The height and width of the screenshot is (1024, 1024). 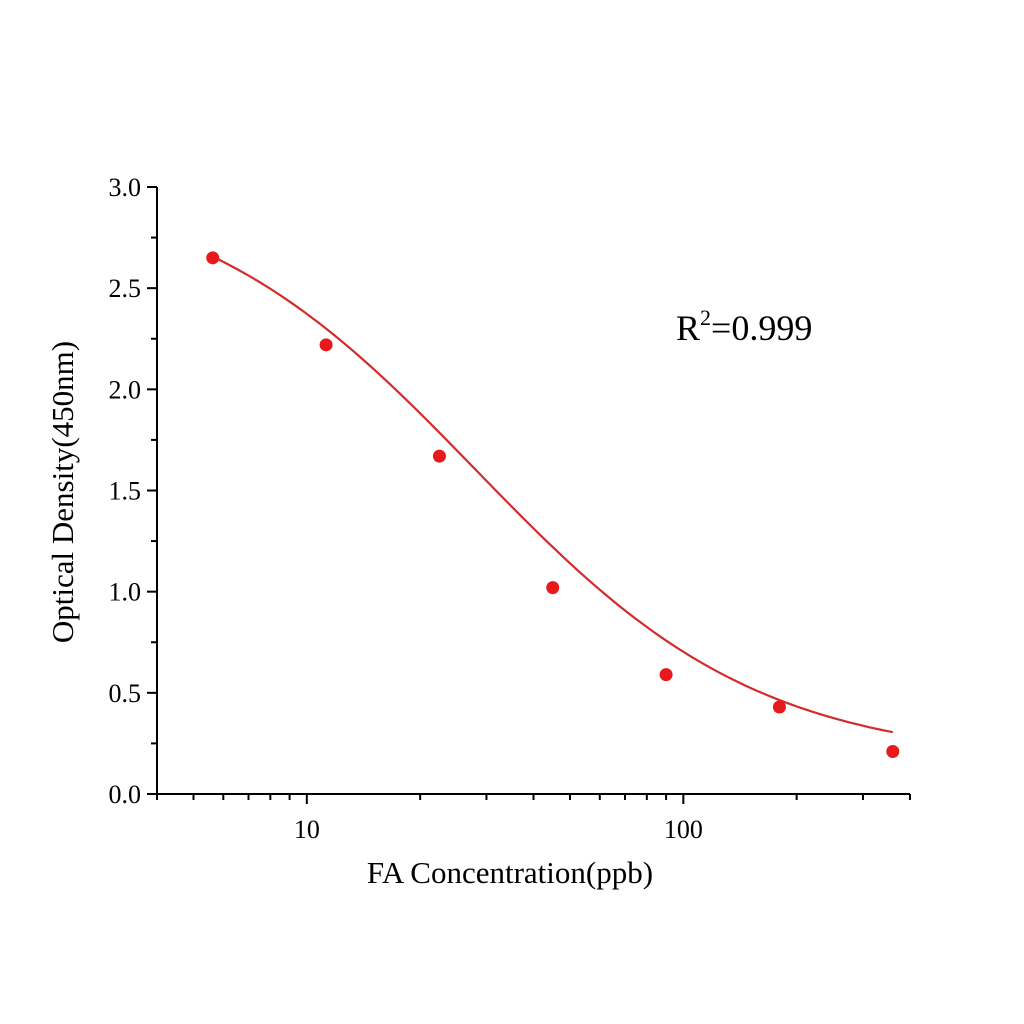 I want to click on y-tick-label: 0.5, so click(x=125, y=693).